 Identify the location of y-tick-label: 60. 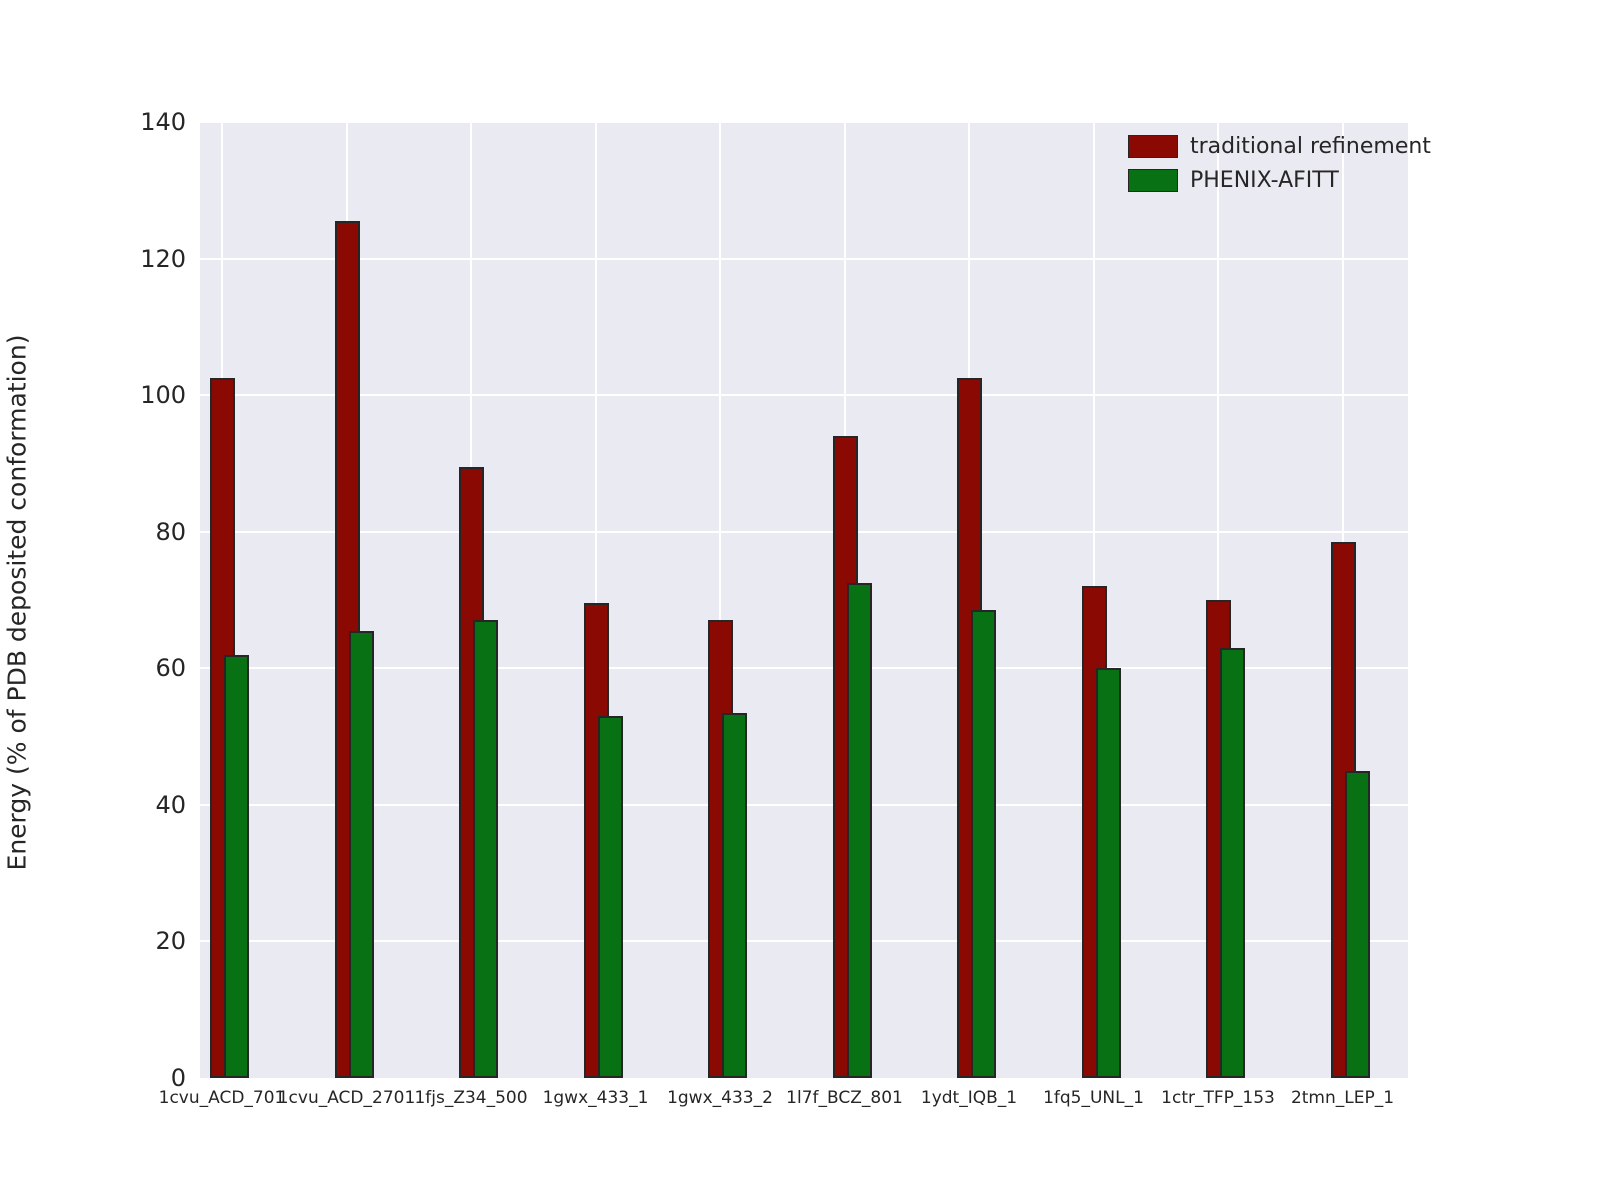
(170, 668).